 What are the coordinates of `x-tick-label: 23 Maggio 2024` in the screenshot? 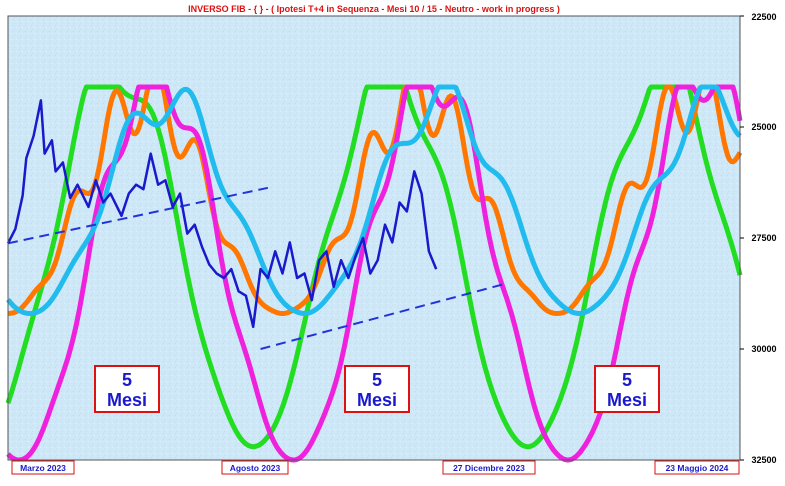 It's located at (697, 468).